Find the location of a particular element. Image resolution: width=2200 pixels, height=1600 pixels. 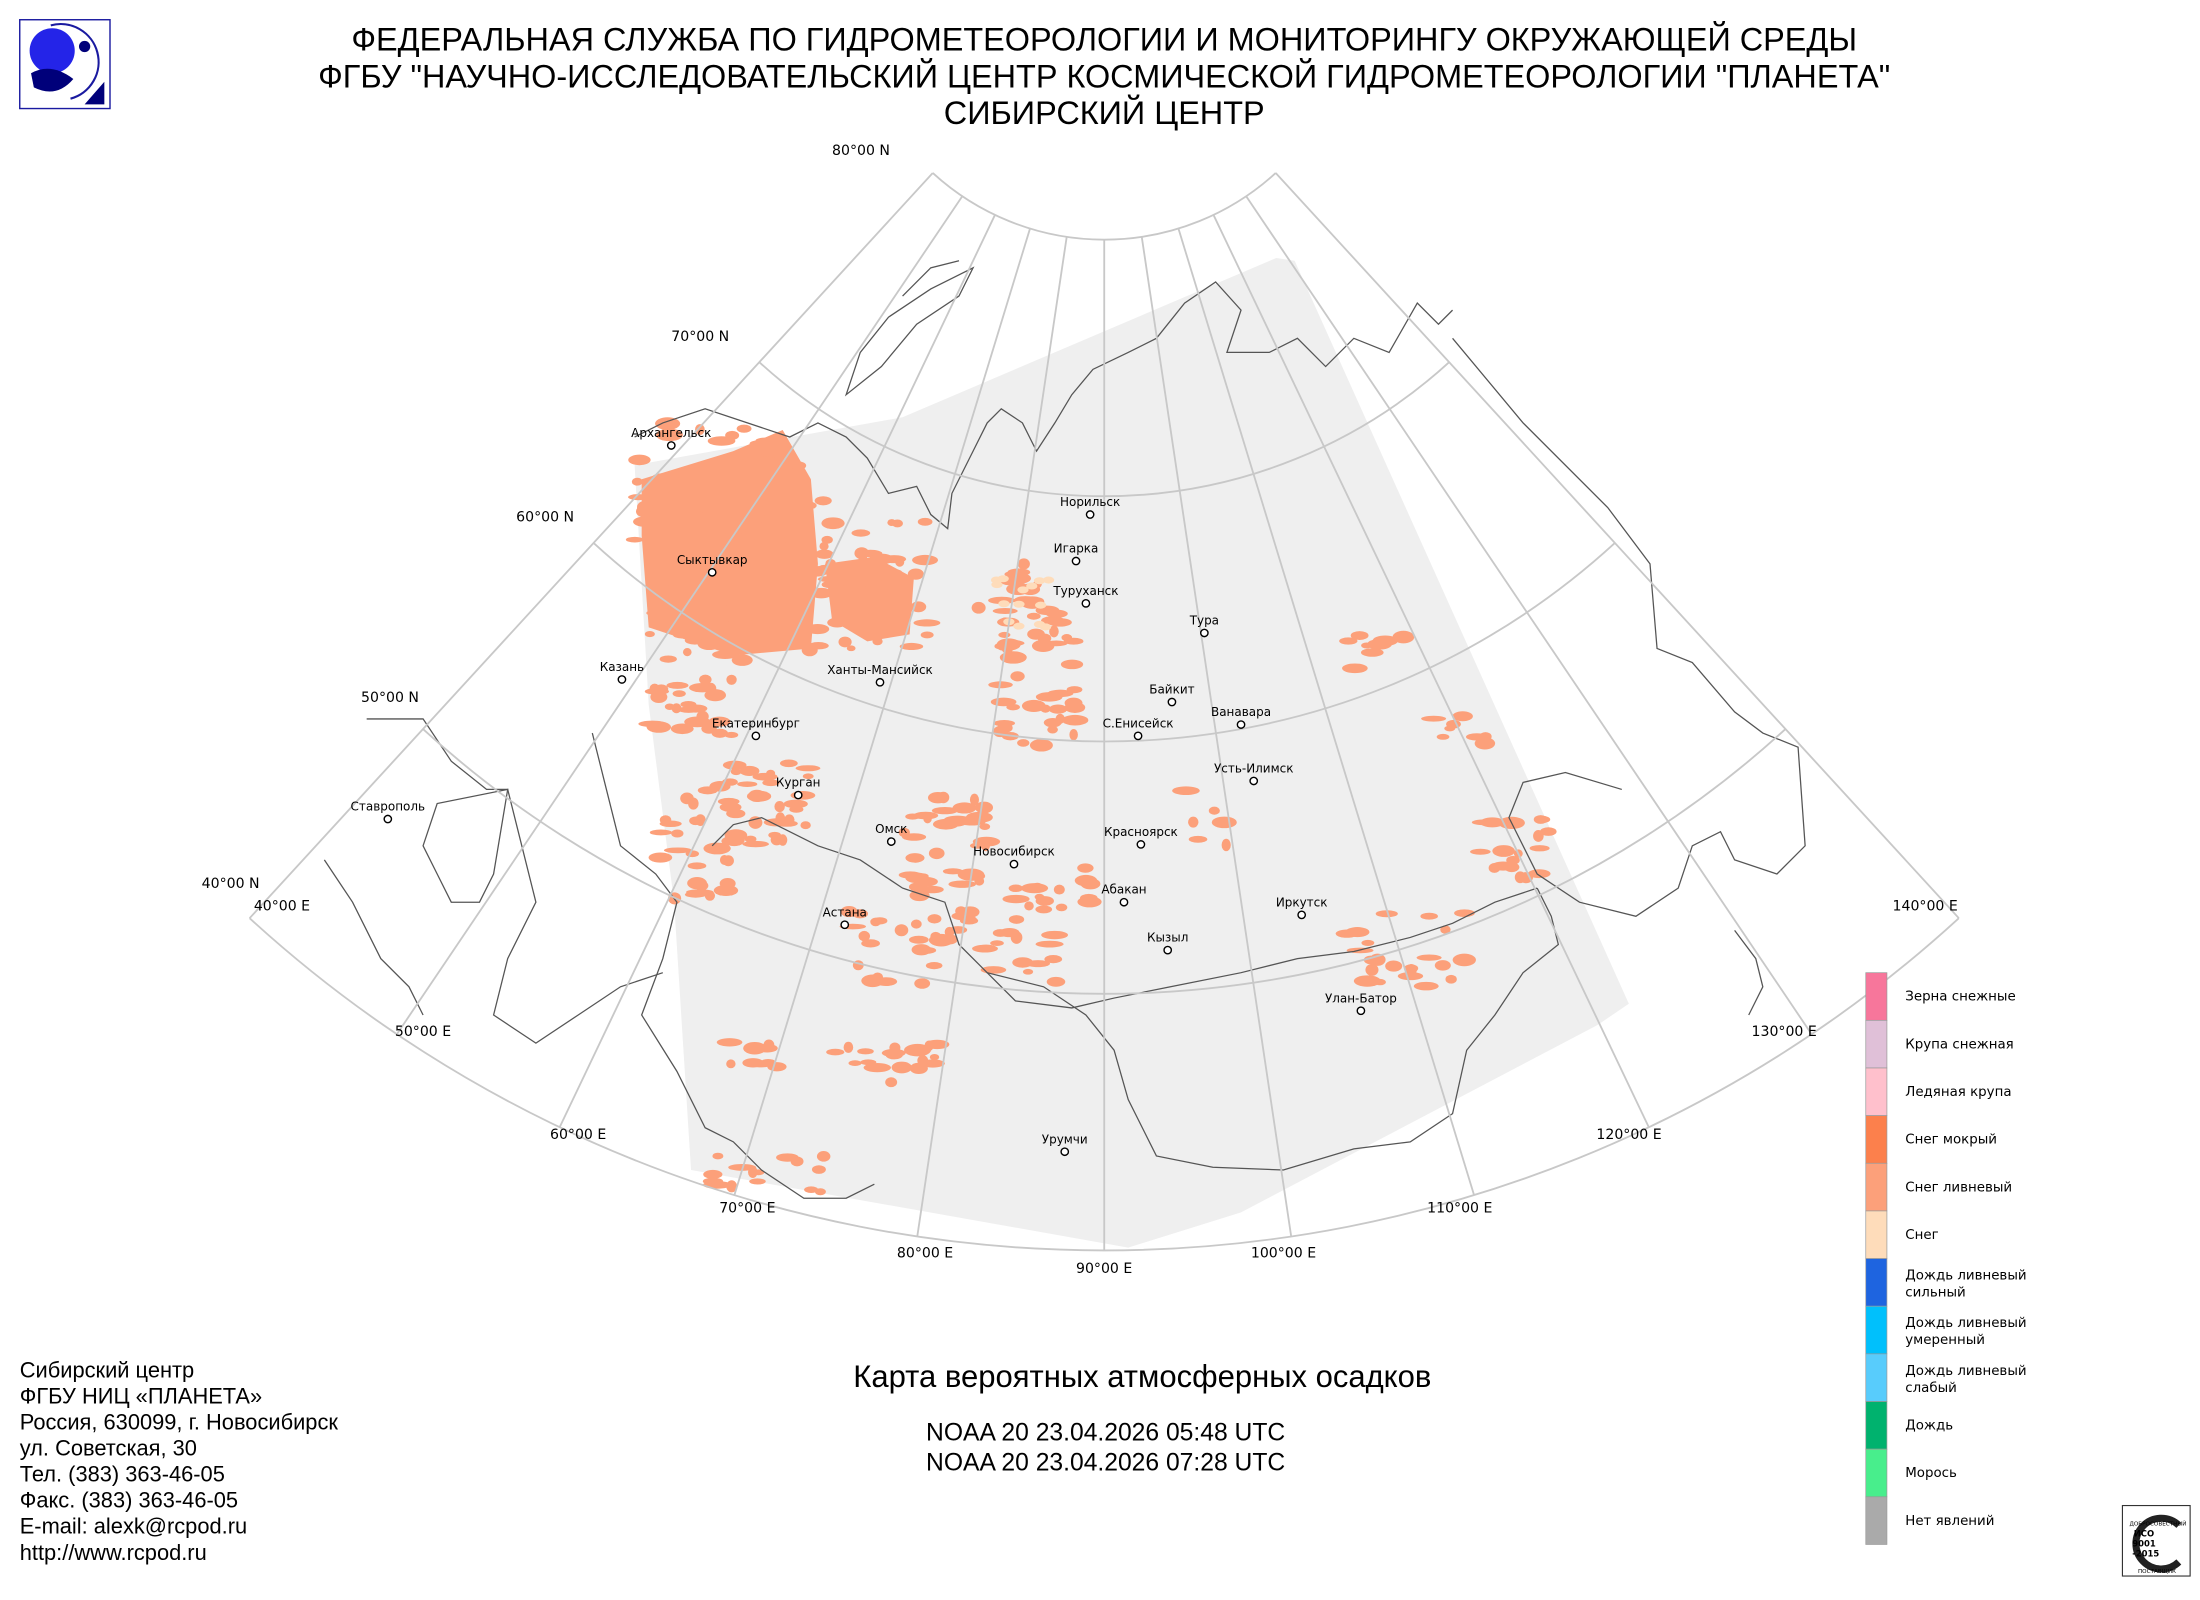

email-link: E-mail: alexk@rcpod.ru is located at coordinates (133, 1526).